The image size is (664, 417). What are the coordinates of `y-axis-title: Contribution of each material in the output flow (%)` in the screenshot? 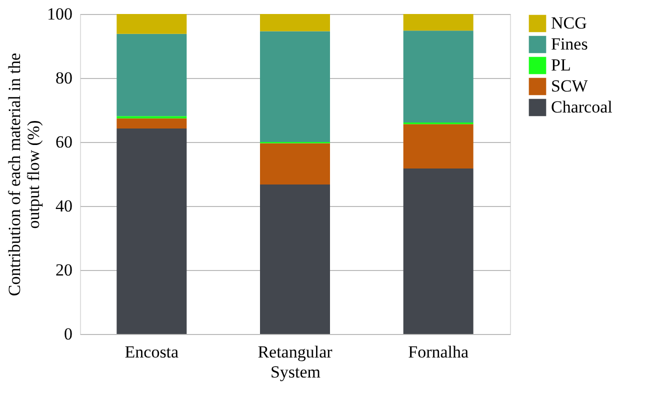 It's located at (24, 174).